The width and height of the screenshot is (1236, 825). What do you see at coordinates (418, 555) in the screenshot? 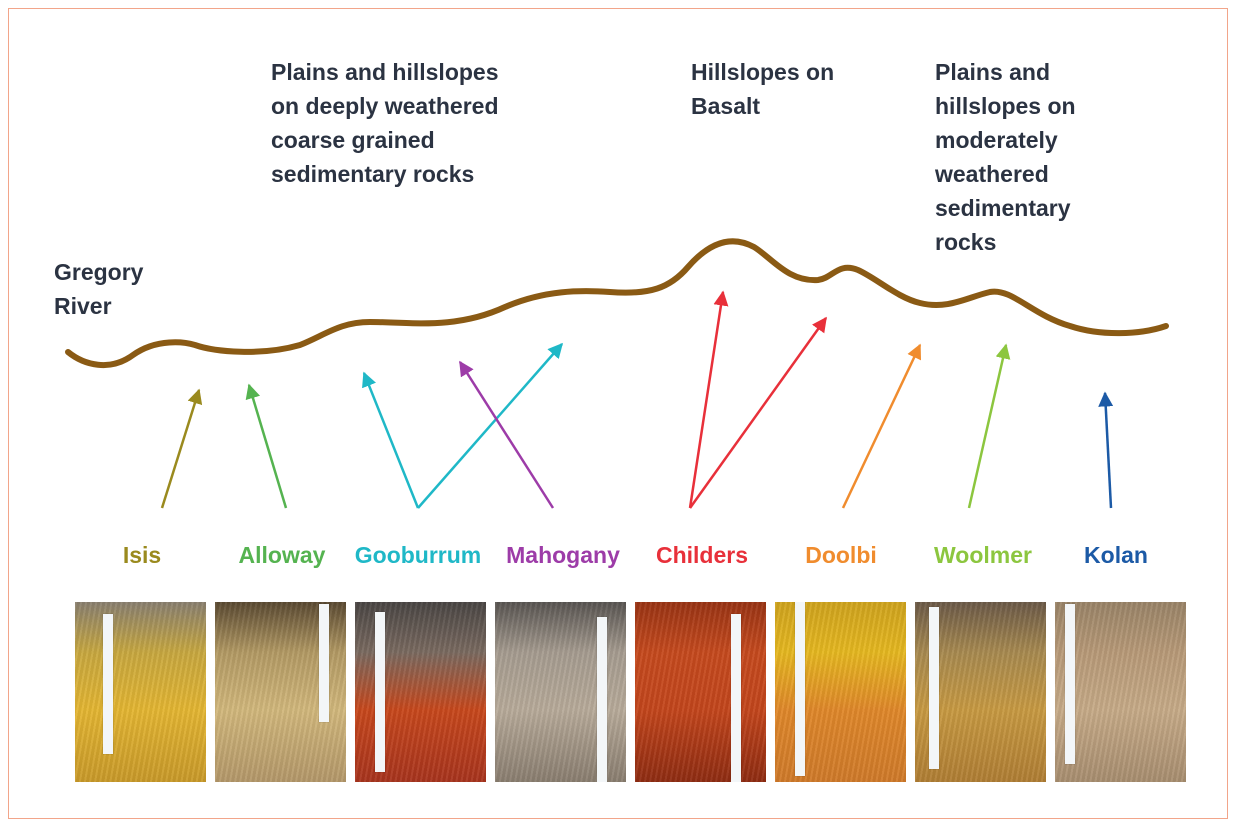
I see `soil-label-gooburrum: Gooburrum` at bounding box center [418, 555].